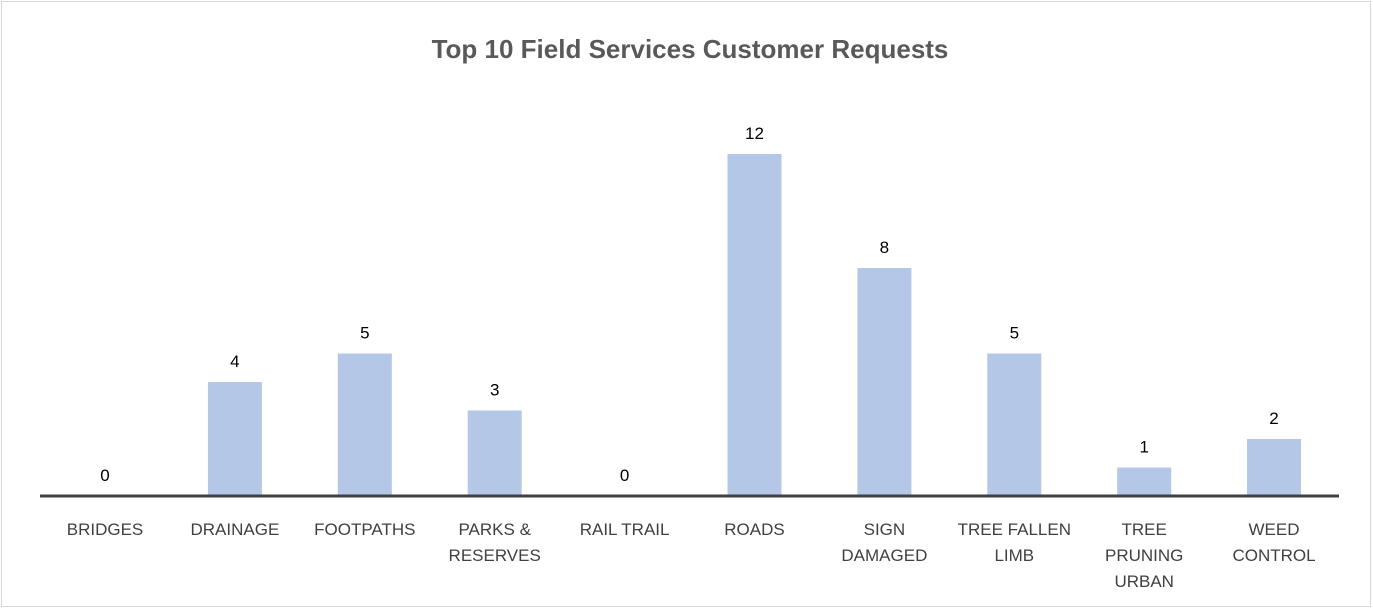 This screenshot has height=609, width=1373. Describe the element at coordinates (1273, 555) in the screenshot. I see `category-label-line: CONTROL` at that location.